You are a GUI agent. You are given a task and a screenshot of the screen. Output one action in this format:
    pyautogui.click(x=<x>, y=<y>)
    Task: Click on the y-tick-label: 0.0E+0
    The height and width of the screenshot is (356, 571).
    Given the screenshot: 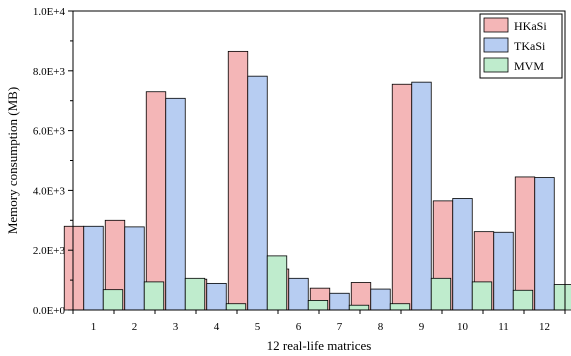 What is the action you would take?
    pyautogui.click(x=49, y=311)
    